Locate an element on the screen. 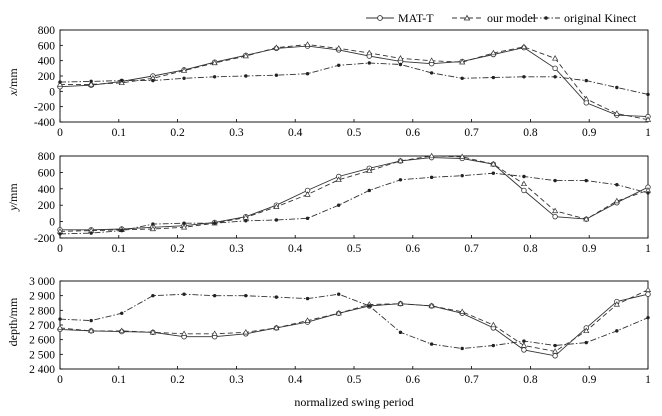 The width and height of the screenshot is (662, 416). x-tick-label-x: 0.6 is located at coordinates (413, 133).